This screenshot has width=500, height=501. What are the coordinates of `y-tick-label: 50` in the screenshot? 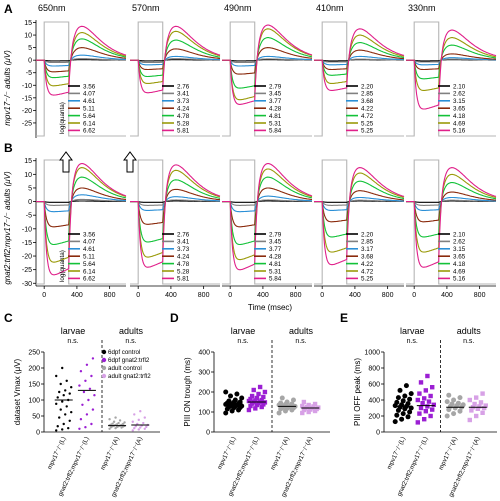 It's located at (36, 417).